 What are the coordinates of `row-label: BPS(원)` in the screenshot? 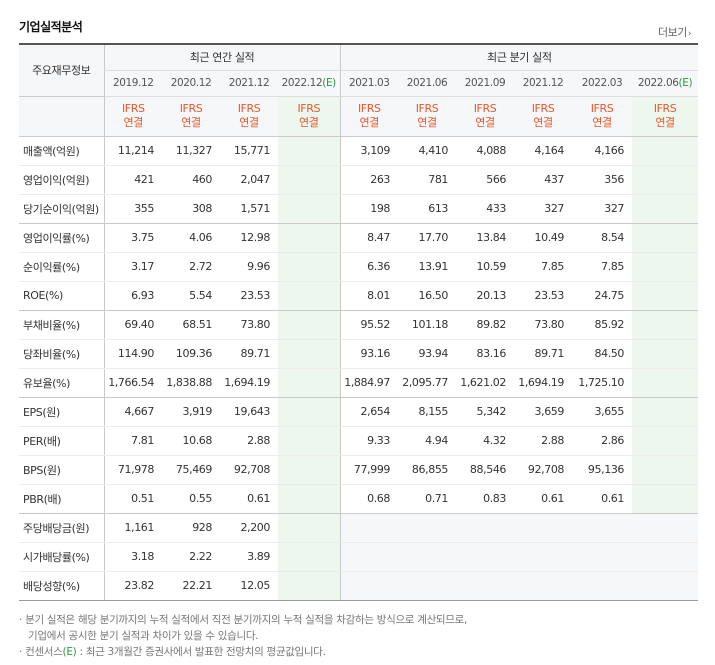 It's located at (61, 470).